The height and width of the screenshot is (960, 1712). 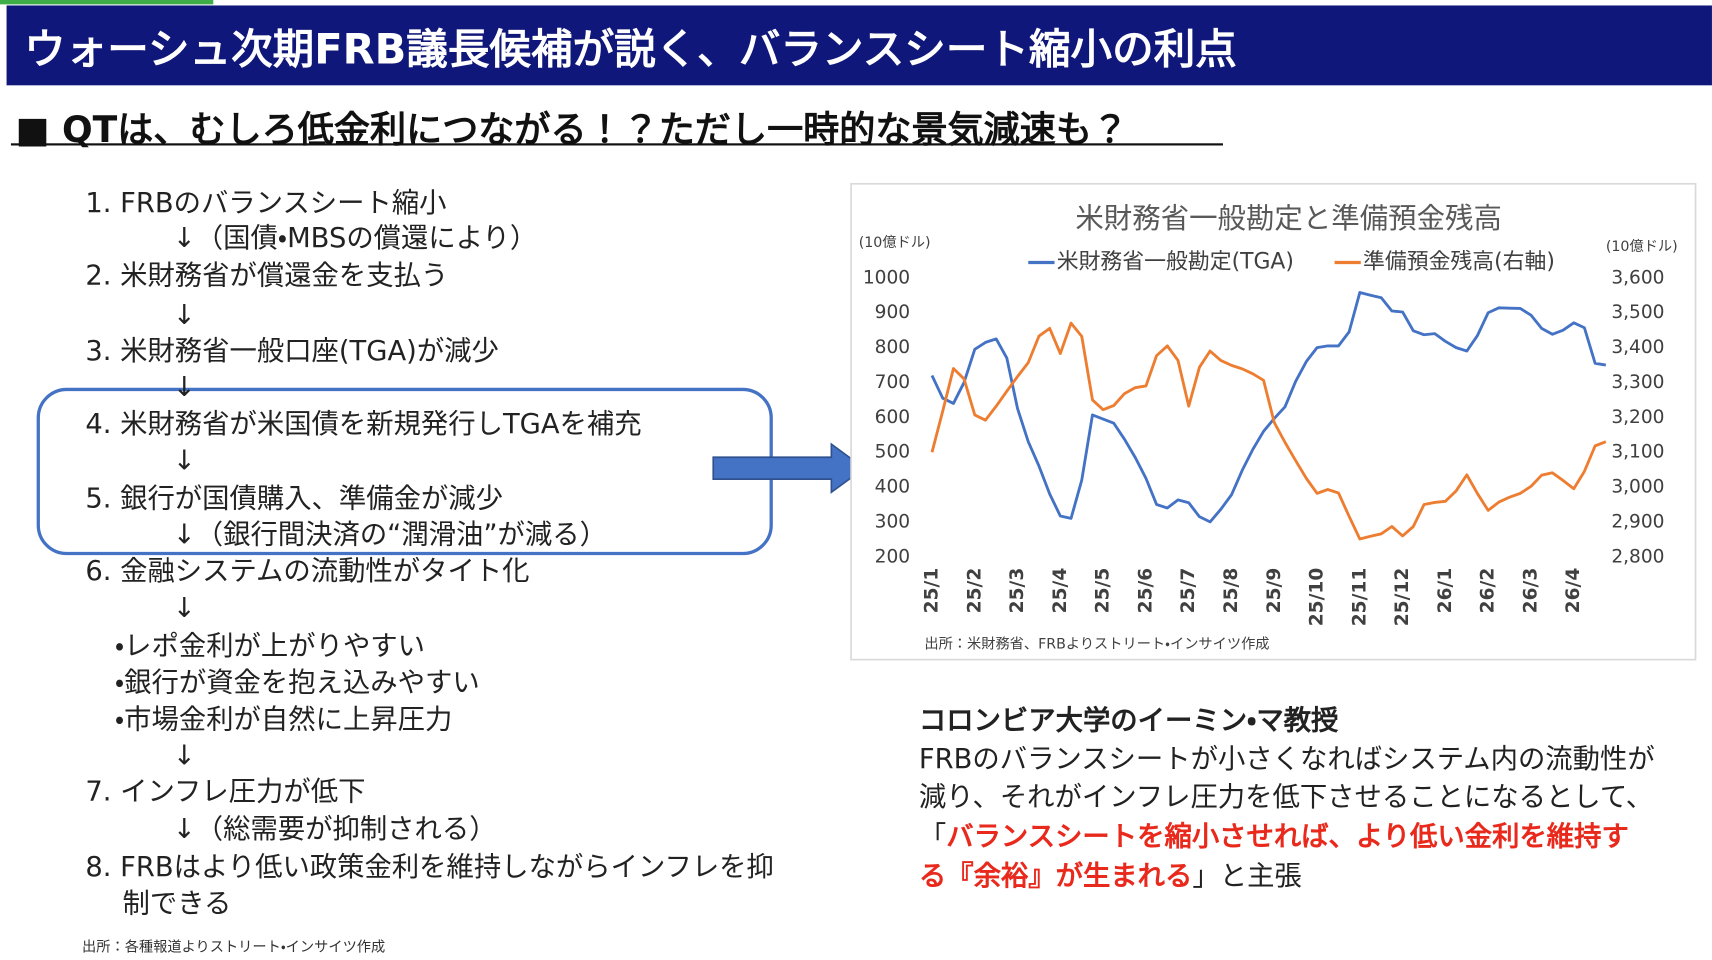 I want to click on y2-tick-label: 3,600, so click(x=1637, y=277).